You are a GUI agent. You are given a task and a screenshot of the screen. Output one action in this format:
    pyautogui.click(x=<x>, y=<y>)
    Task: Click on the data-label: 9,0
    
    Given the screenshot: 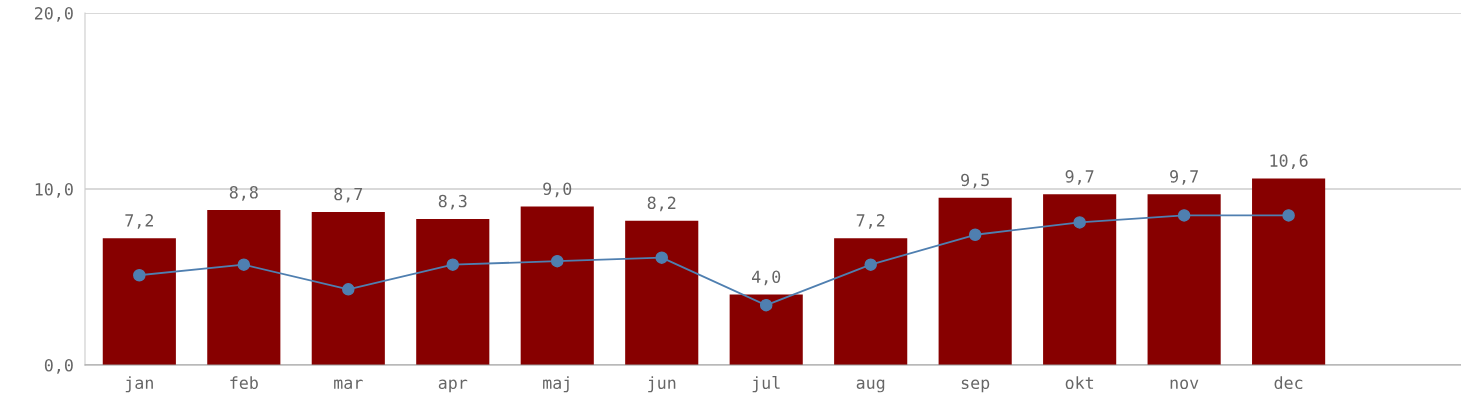 What is the action you would take?
    pyautogui.click(x=557, y=190)
    